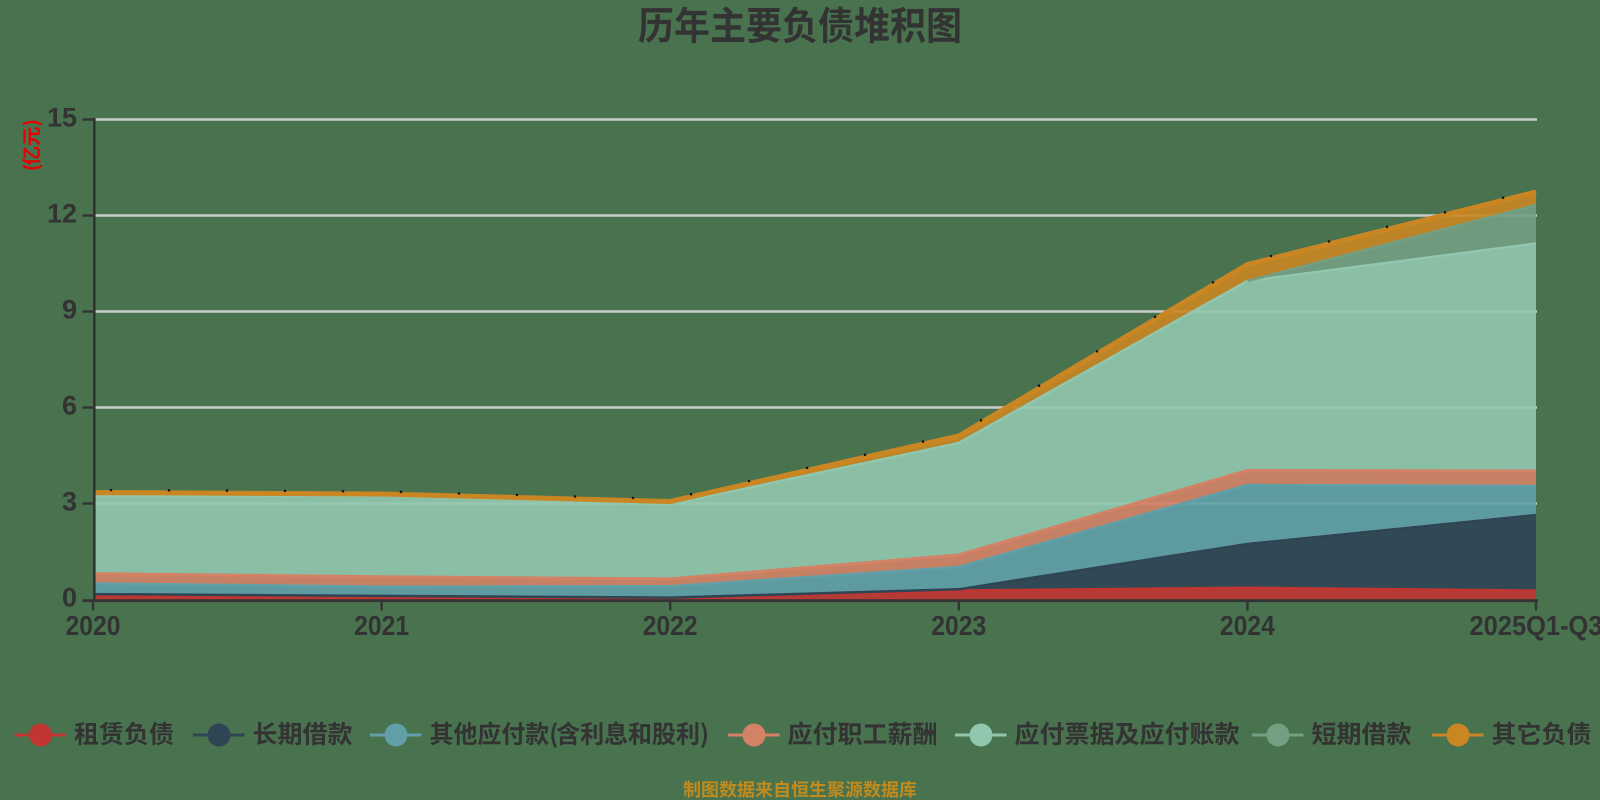 The height and width of the screenshot is (800, 1600). I want to click on svg-text: 9, so click(69, 310).